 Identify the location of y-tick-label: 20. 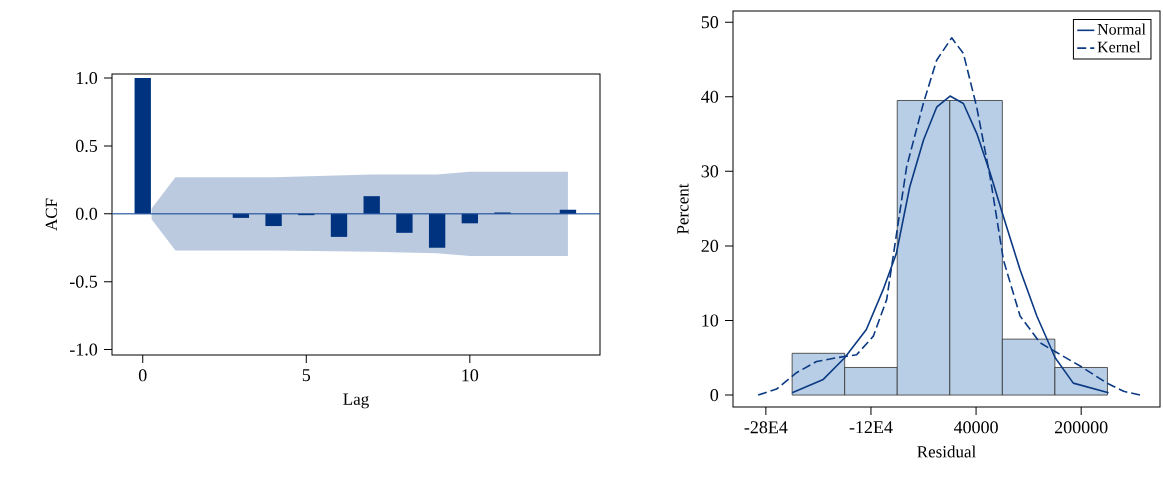
(710, 245).